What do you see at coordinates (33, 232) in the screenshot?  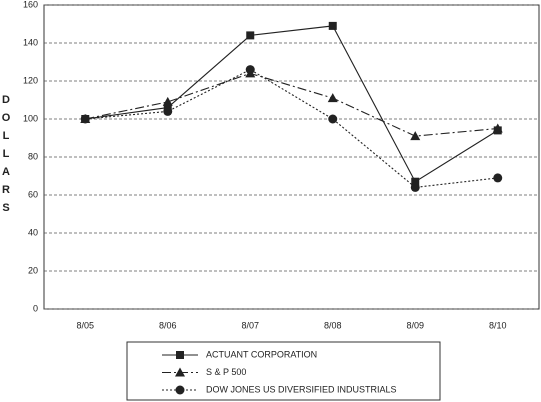 I see `y-tick-label: 40` at bounding box center [33, 232].